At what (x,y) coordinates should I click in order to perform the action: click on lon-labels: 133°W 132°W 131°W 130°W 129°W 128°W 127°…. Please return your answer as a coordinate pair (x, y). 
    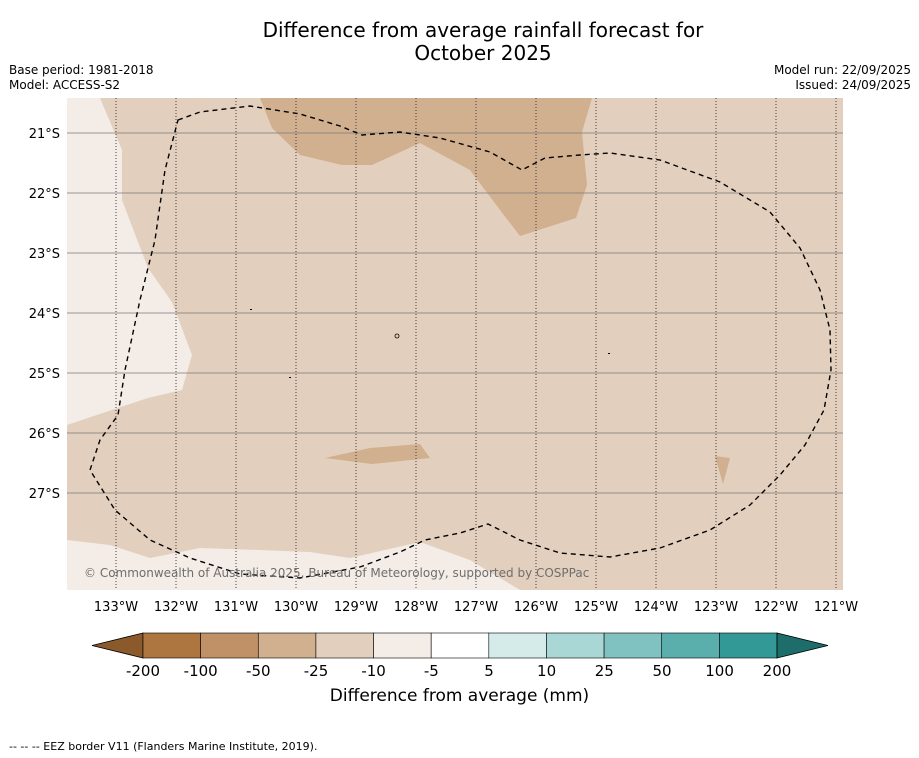
    Looking at the image, I should click on (476, 607).